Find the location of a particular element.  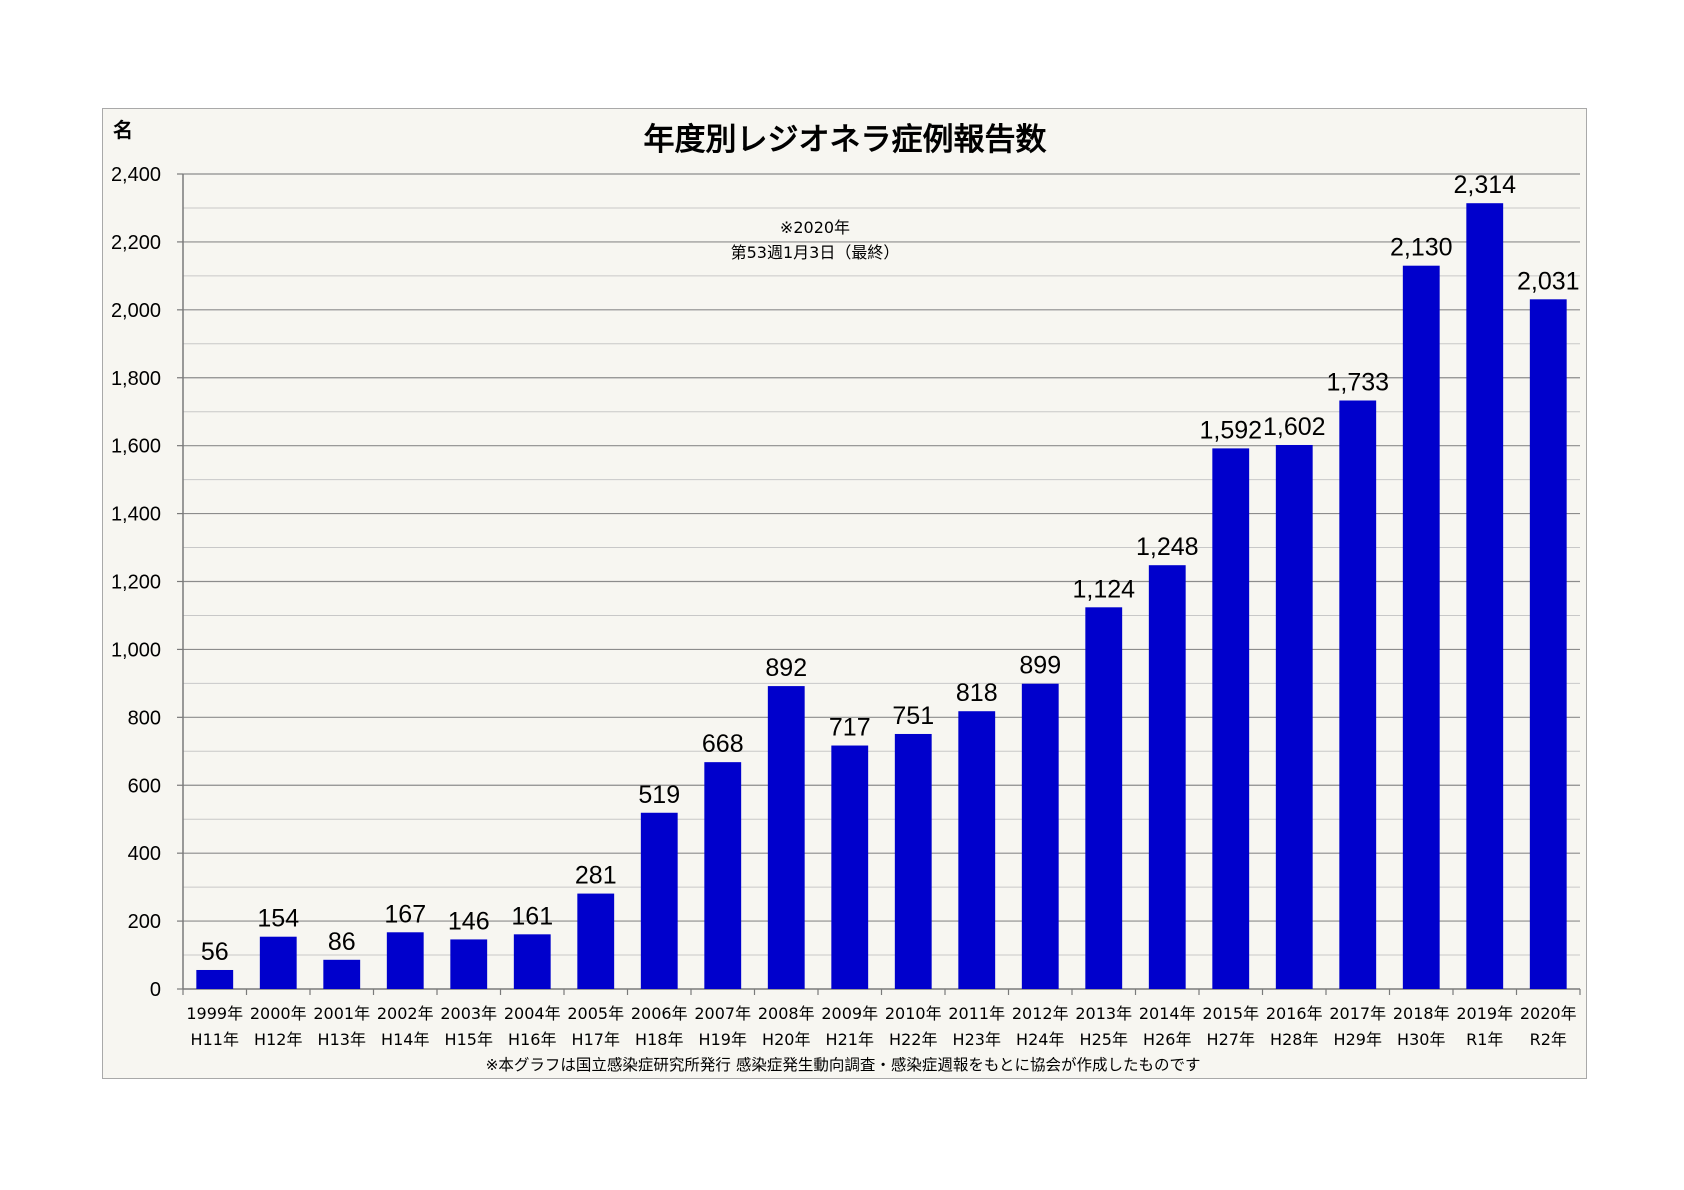

y-axis-unit: 名 is located at coordinates (123, 130).